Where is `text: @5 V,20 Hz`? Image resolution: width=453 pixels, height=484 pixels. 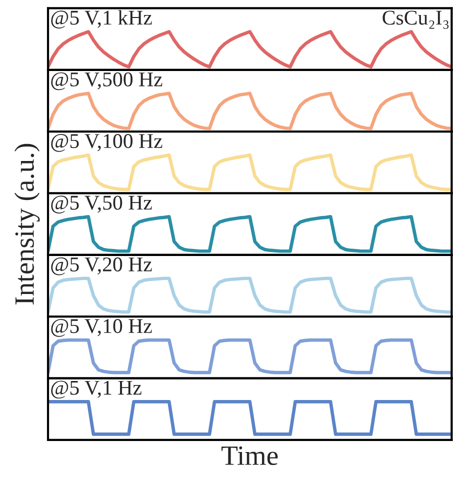 text: @5 V,20 Hz is located at coordinates (101, 266).